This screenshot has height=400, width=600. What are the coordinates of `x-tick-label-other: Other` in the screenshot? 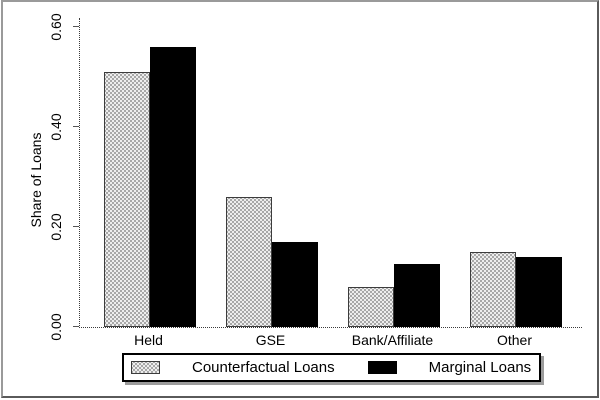 It's located at (514, 340).